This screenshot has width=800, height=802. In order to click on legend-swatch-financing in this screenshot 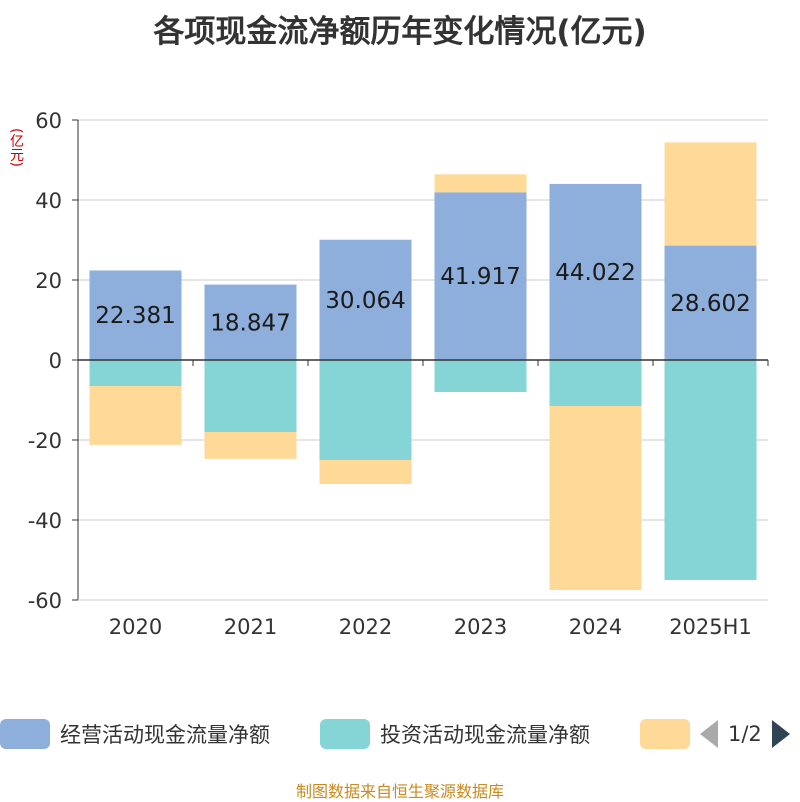, I will do `click(665, 734)`.